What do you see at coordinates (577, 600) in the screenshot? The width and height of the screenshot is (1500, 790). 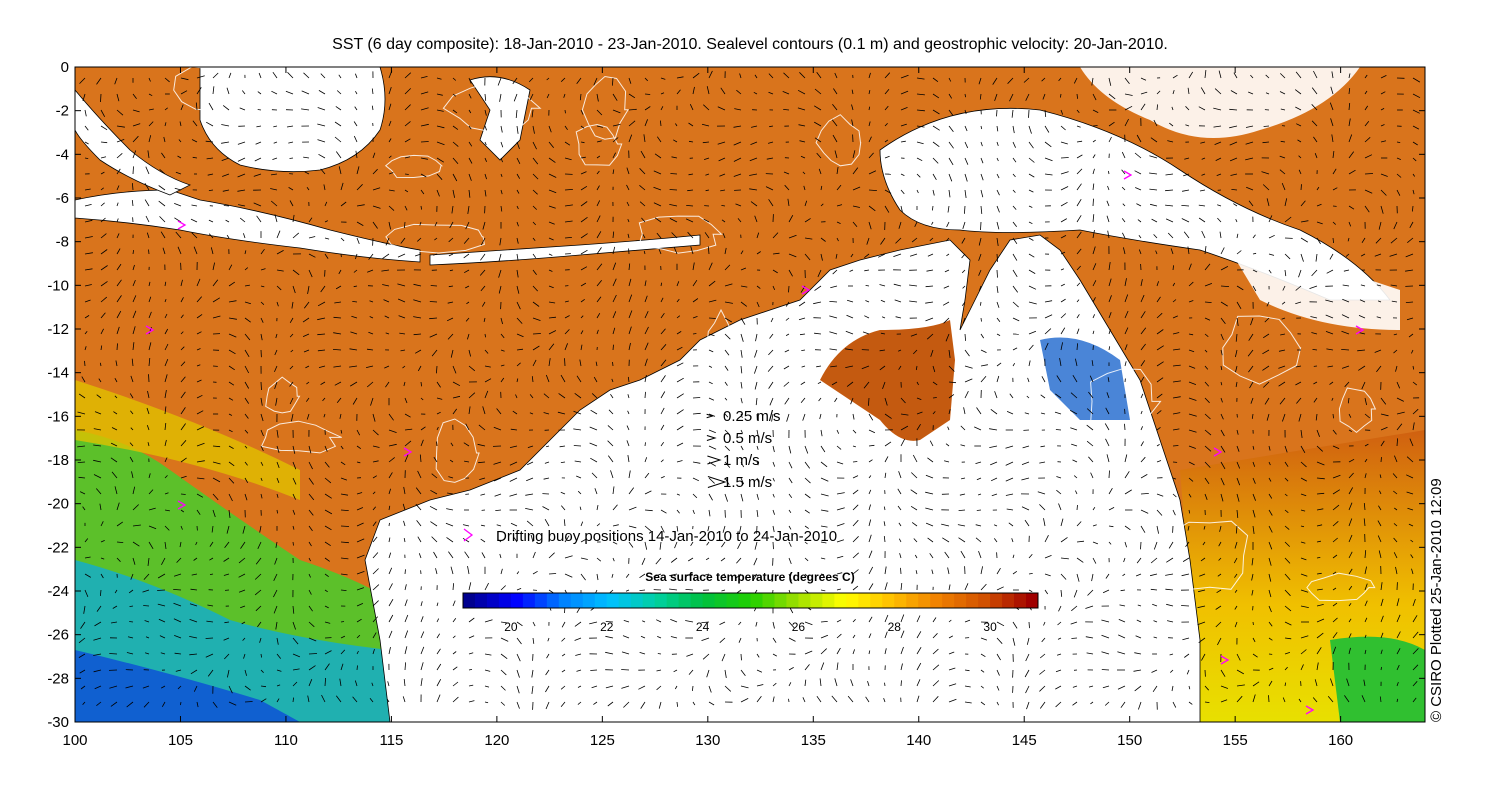 I see `colorbar-cell` at bounding box center [577, 600].